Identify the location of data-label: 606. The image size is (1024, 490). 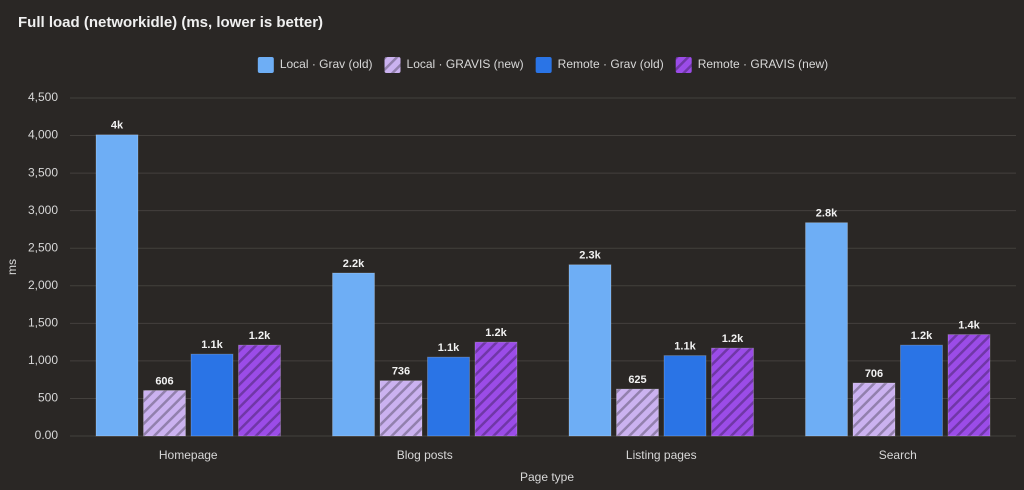
(164, 381).